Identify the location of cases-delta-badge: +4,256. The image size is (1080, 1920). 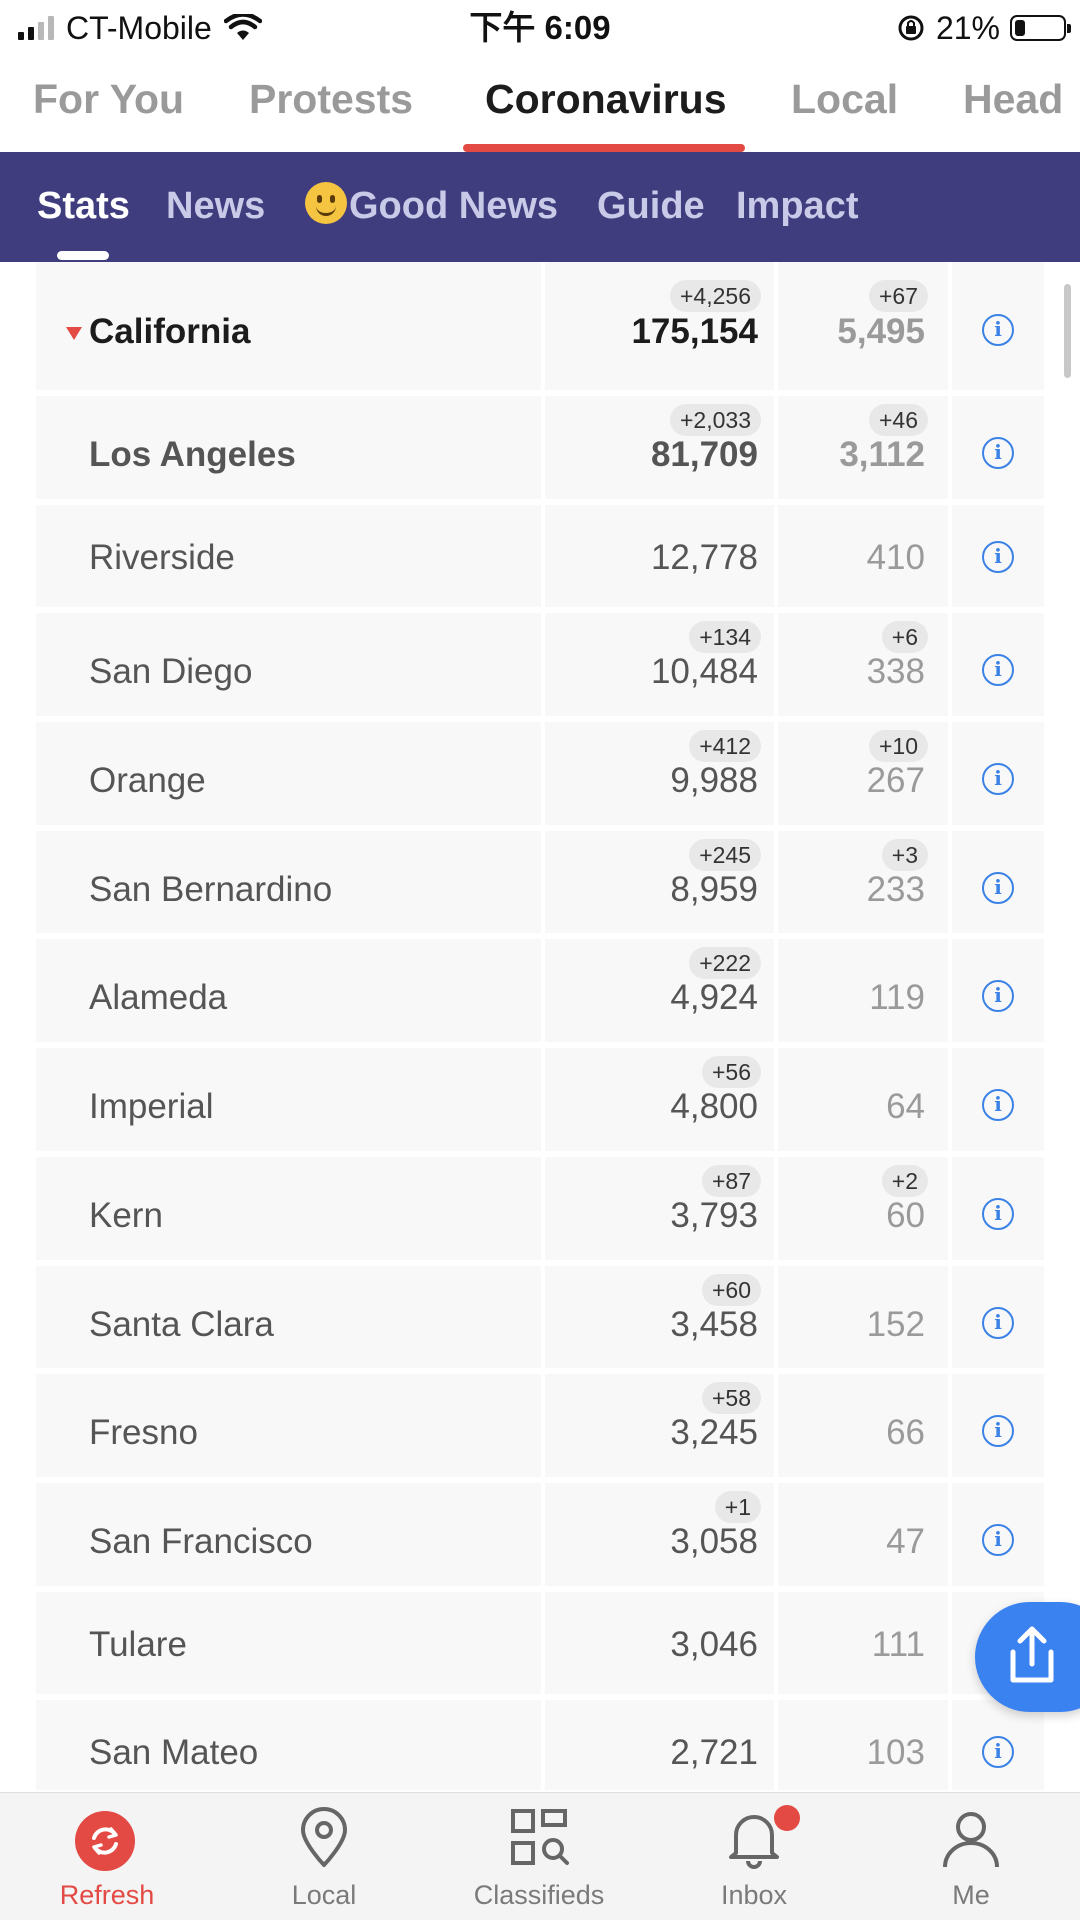
(715, 296).